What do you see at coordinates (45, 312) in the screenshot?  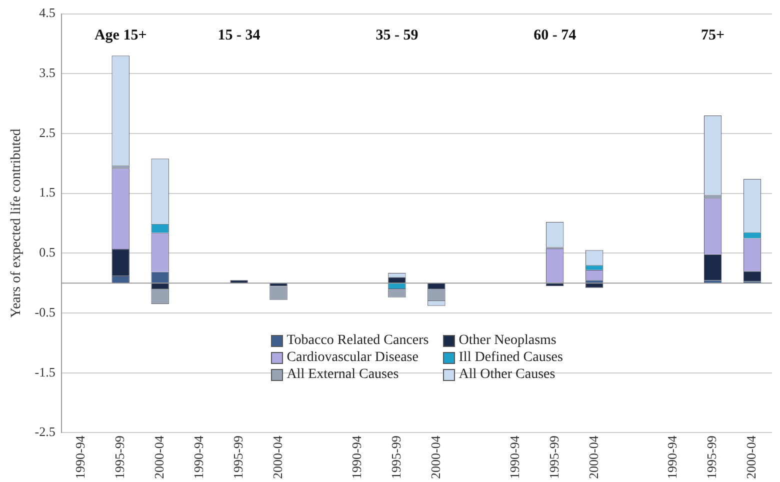 I see `y-tick-label: -0.5` at bounding box center [45, 312].